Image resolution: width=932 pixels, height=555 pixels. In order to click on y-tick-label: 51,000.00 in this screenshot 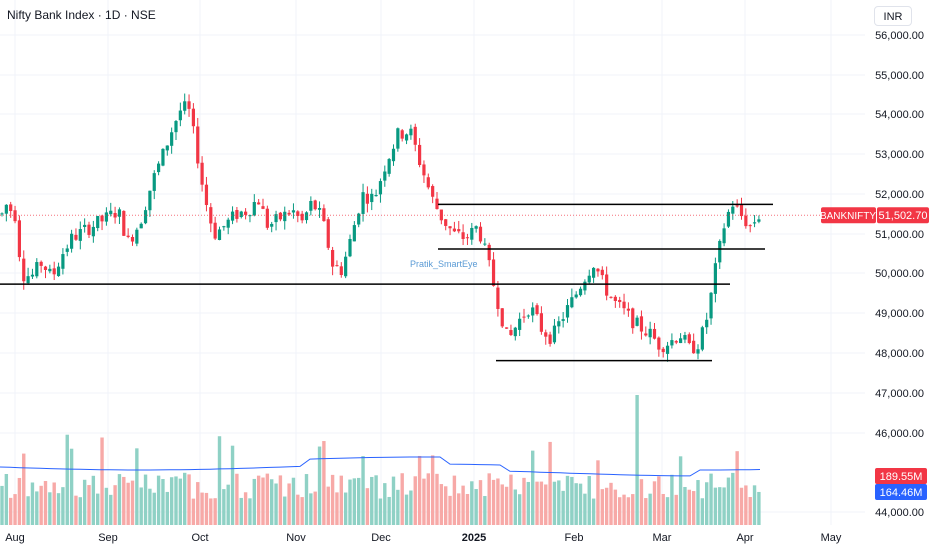, I will do `click(899, 235)`.